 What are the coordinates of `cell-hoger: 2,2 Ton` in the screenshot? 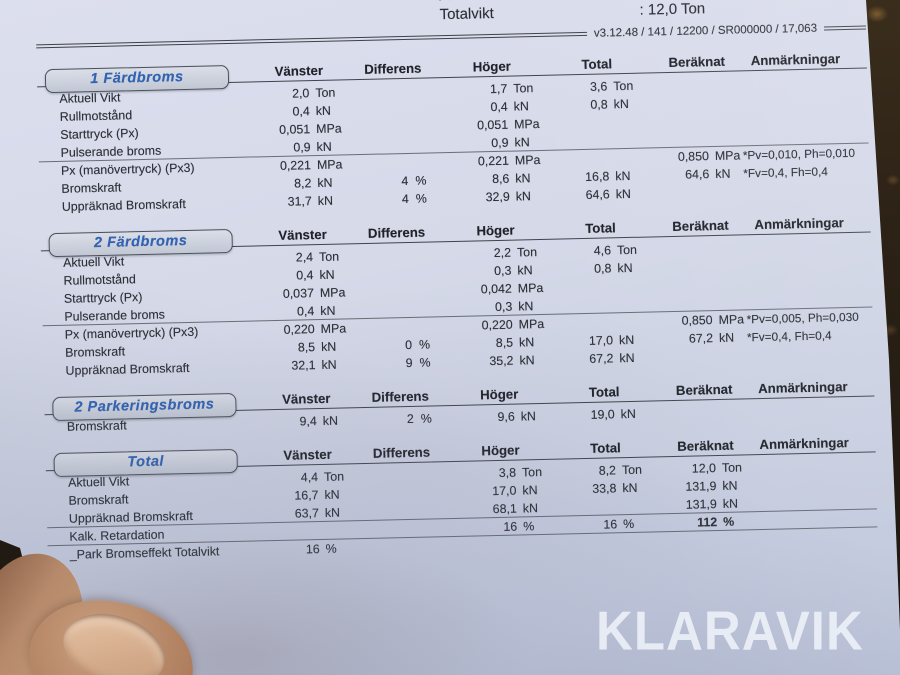 It's located at (496, 253).